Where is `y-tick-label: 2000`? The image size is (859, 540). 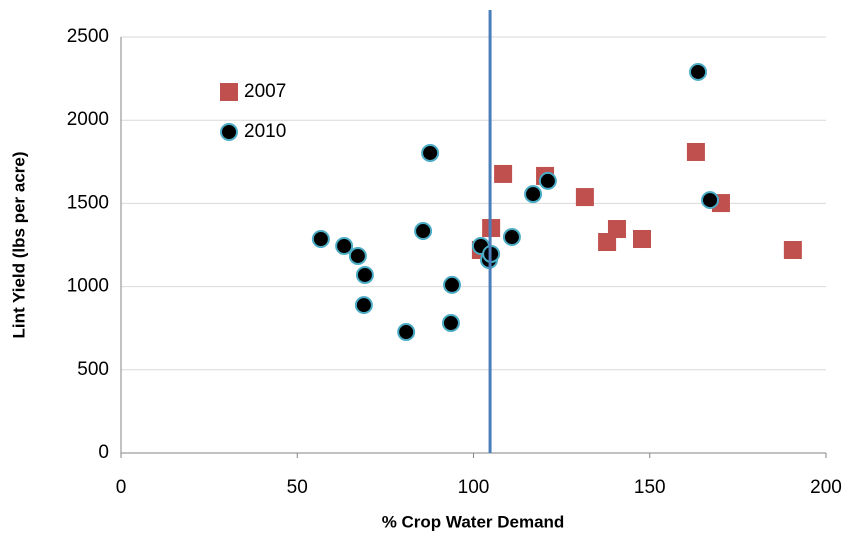
y-tick-label: 2000 is located at coordinates (88, 119).